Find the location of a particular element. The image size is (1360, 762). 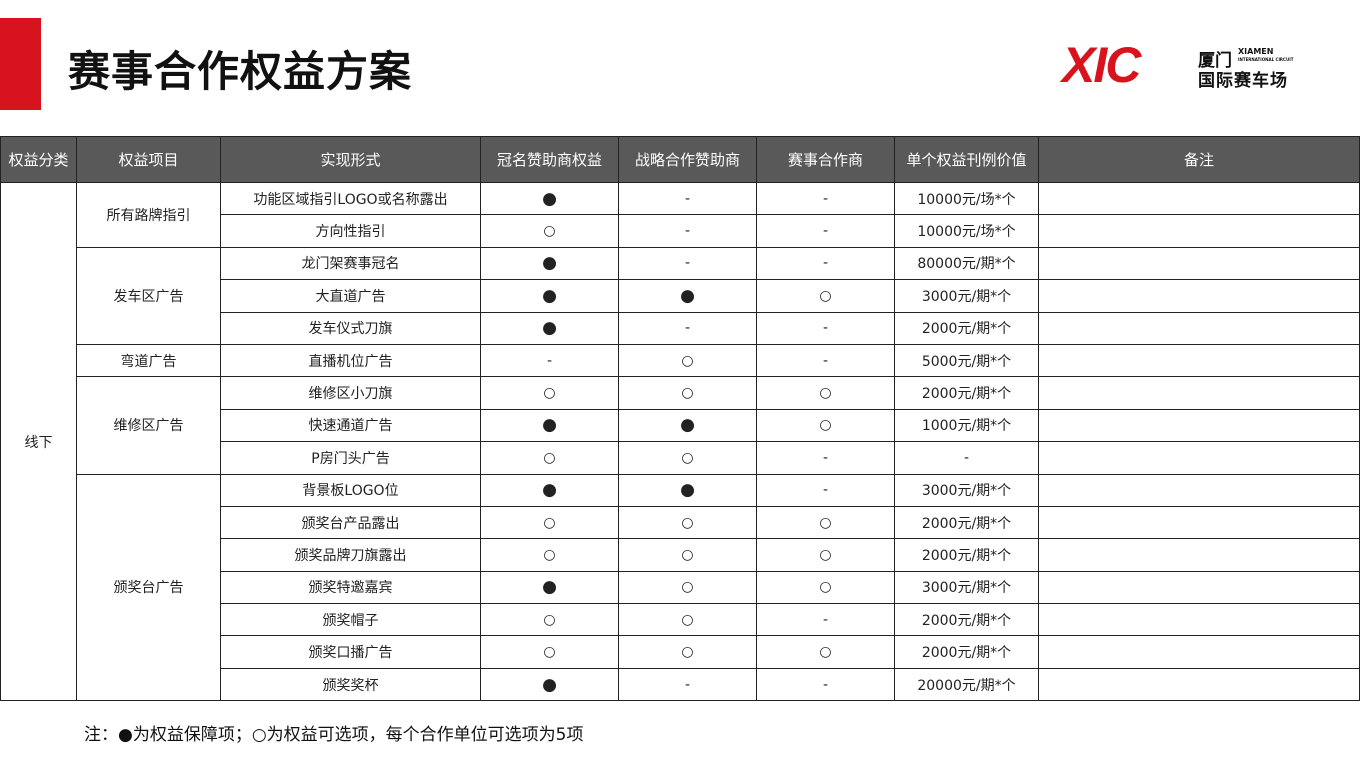

strategic-sponsor-cell: ● is located at coordinates (687, 425).